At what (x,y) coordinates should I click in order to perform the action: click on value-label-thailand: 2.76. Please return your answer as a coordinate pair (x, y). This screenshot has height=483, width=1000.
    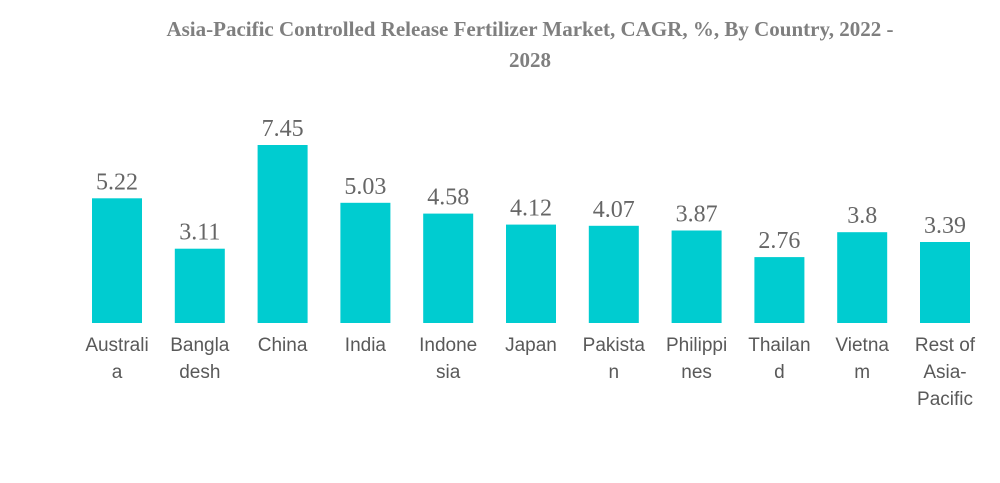
    Looking at the image, I should click on (779, 241).